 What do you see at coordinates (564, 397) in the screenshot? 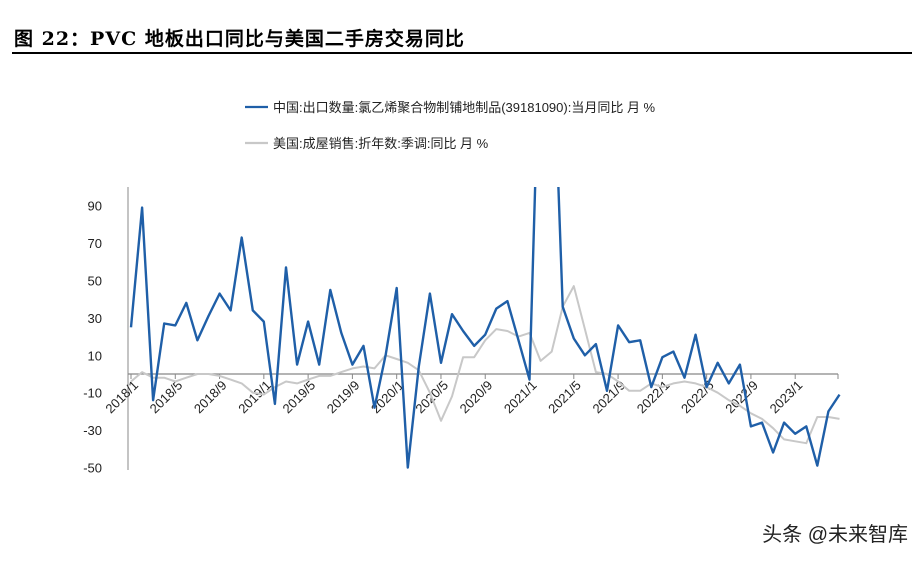
I see `x-tick-label: 2021/5` at bounding box center [564, 397].